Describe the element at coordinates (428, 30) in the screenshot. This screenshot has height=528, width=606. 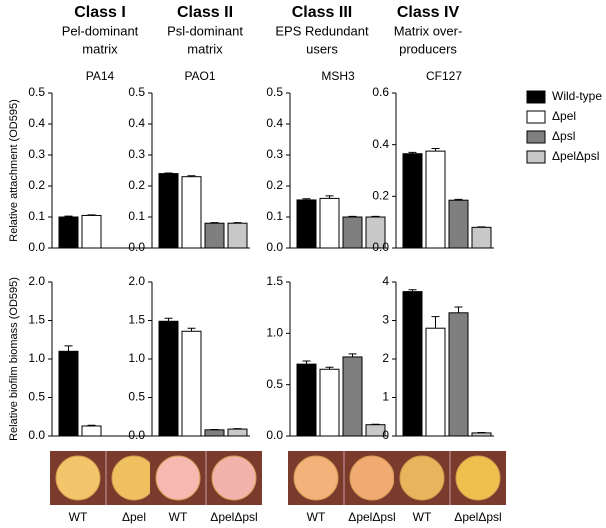
I see `class-description: Matrix over-` at that location.